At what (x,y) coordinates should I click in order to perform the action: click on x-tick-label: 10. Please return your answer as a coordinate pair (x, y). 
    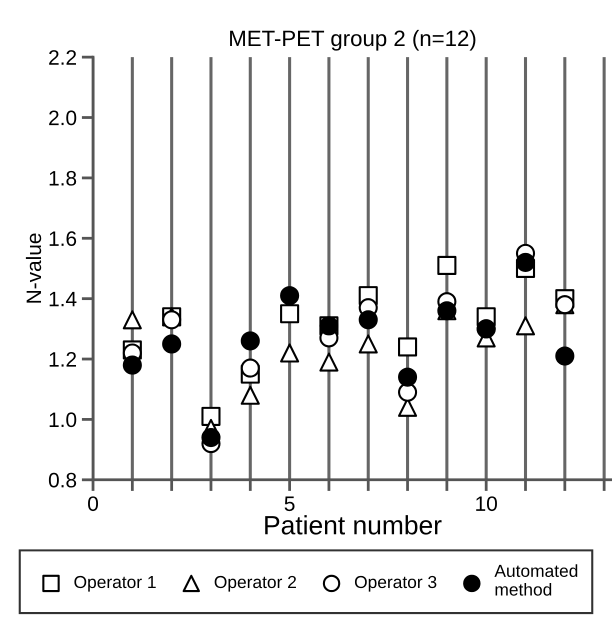
    Looking at the image, I should click on (486, 504).